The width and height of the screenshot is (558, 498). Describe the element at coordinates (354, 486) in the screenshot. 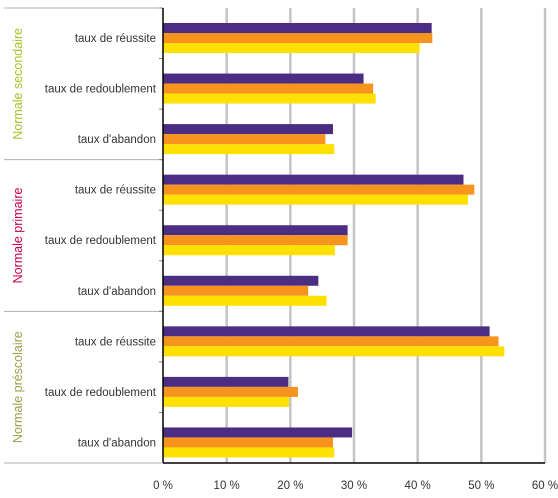

I see `x-tick-label: 30 %` at that location.